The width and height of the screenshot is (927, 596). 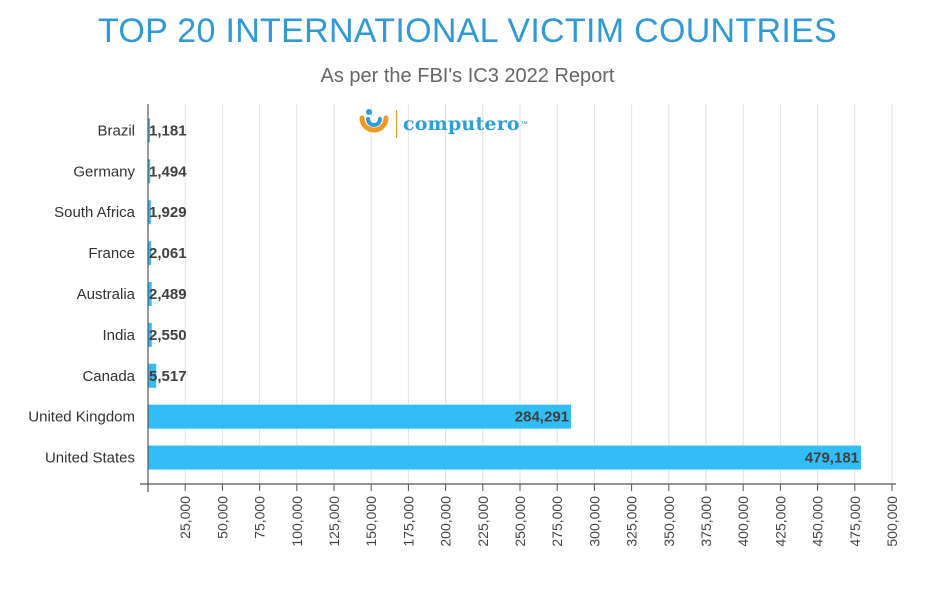 I want to click on computero-swirl-icon, so click(x=374, y=121).